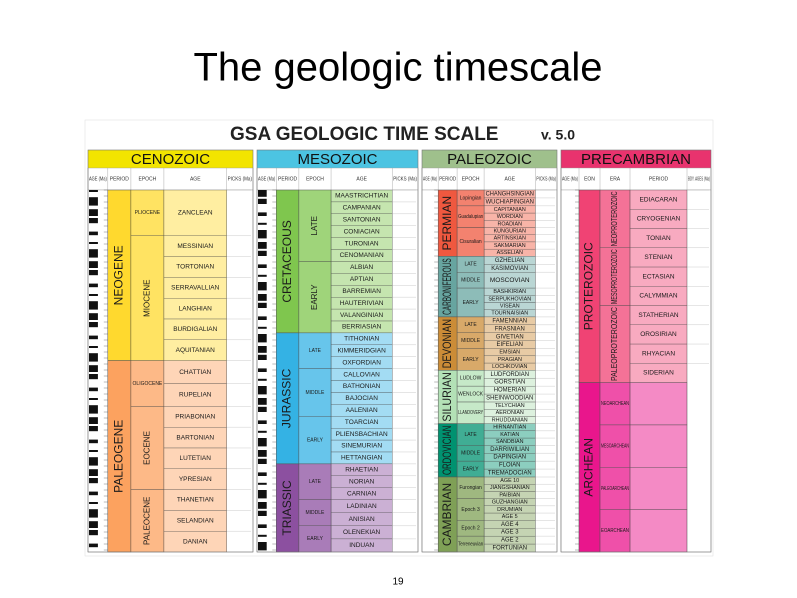  What do you see at coordinates (510, 280) in the screenshot?
I see `stage-label: MOSCOVIAN` at bounding box center [510, 280].